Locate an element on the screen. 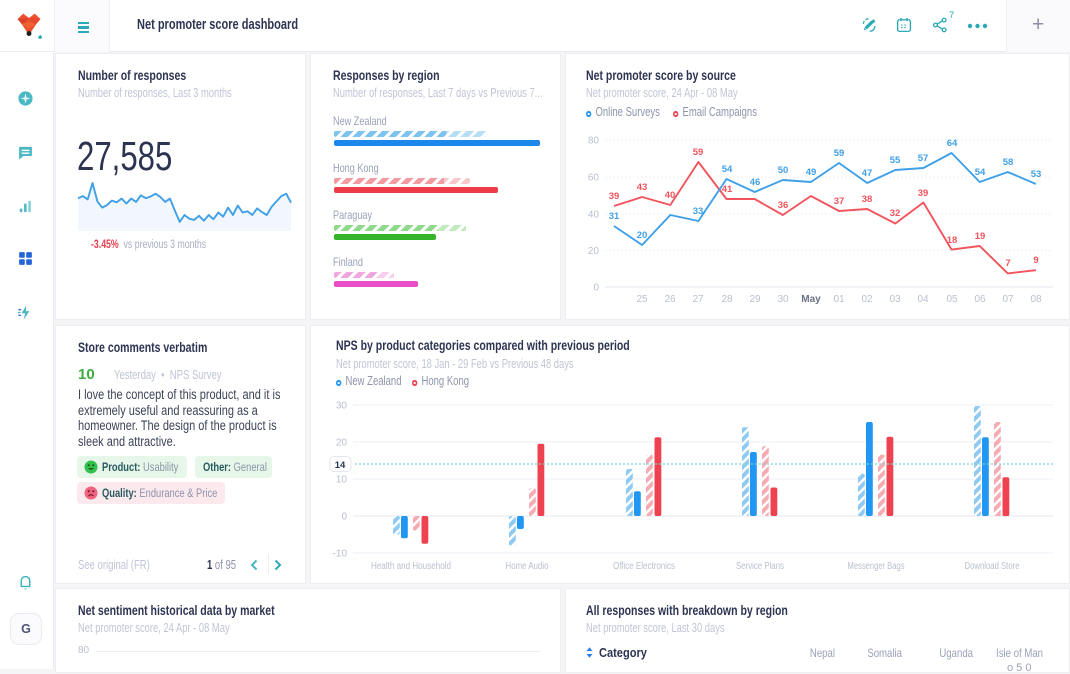  svg-text: 14 is located at coordinates (340, 465).